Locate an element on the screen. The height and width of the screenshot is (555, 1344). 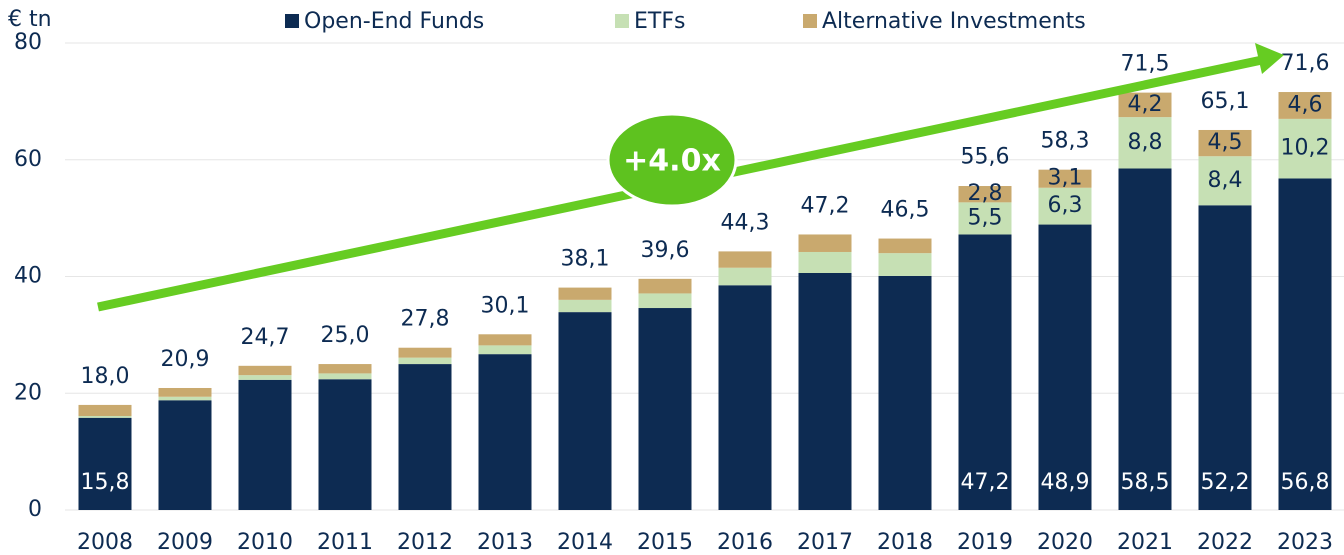
data-label: 8,4 is located at coordinates (1225, 180).